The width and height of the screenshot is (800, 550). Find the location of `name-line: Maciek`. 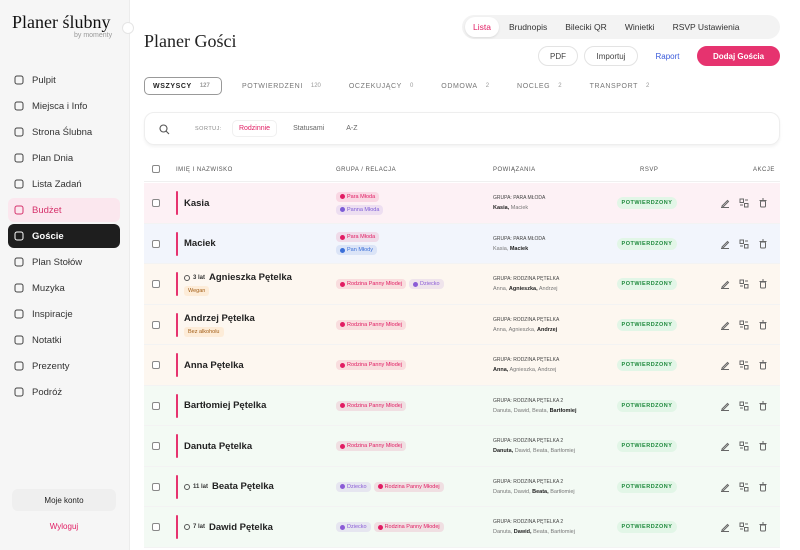

name-line: Maciek is located at coordinates (200, 243).